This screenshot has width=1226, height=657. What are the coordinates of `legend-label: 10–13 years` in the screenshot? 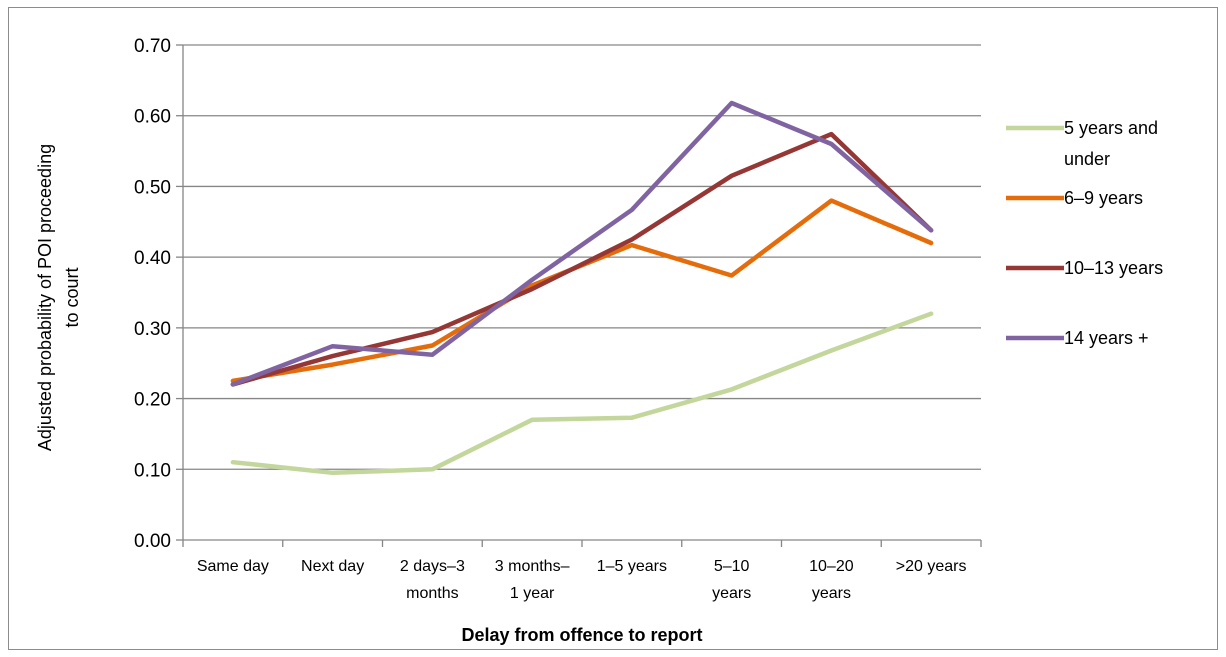 It's located at (1113, 268).